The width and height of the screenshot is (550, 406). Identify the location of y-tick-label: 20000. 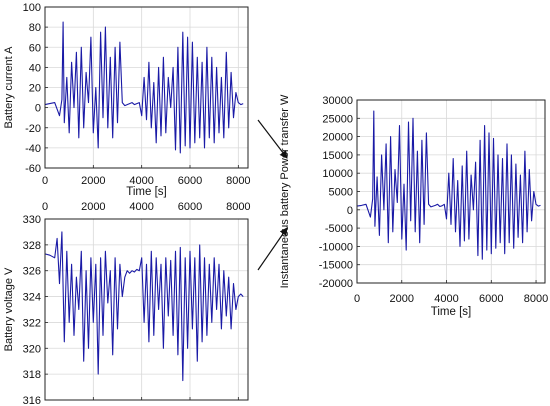
(337, 138).